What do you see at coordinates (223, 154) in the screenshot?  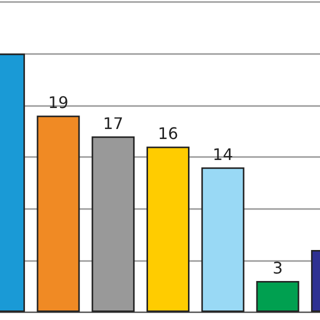 I see `data-label: 14` at bounding box center [223, 154].